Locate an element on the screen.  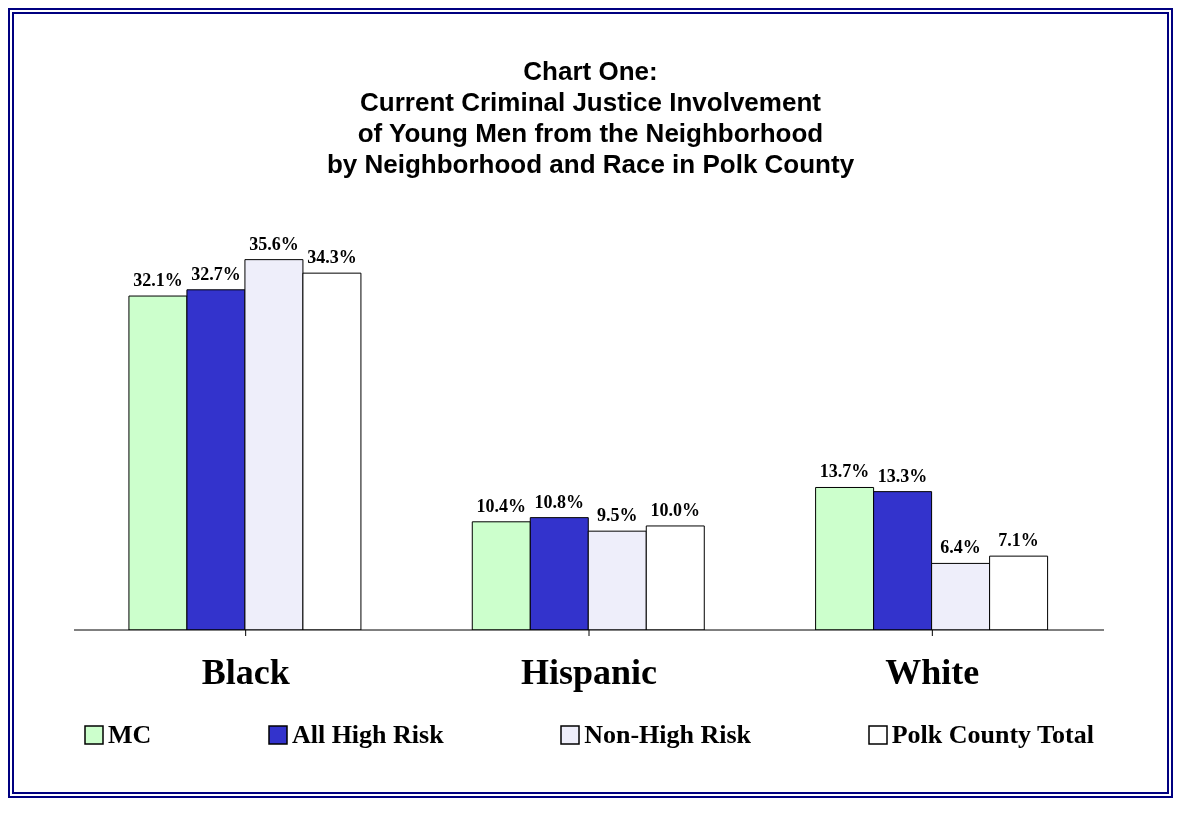
x-tick-label: Black is located at coordinates (245, 671).